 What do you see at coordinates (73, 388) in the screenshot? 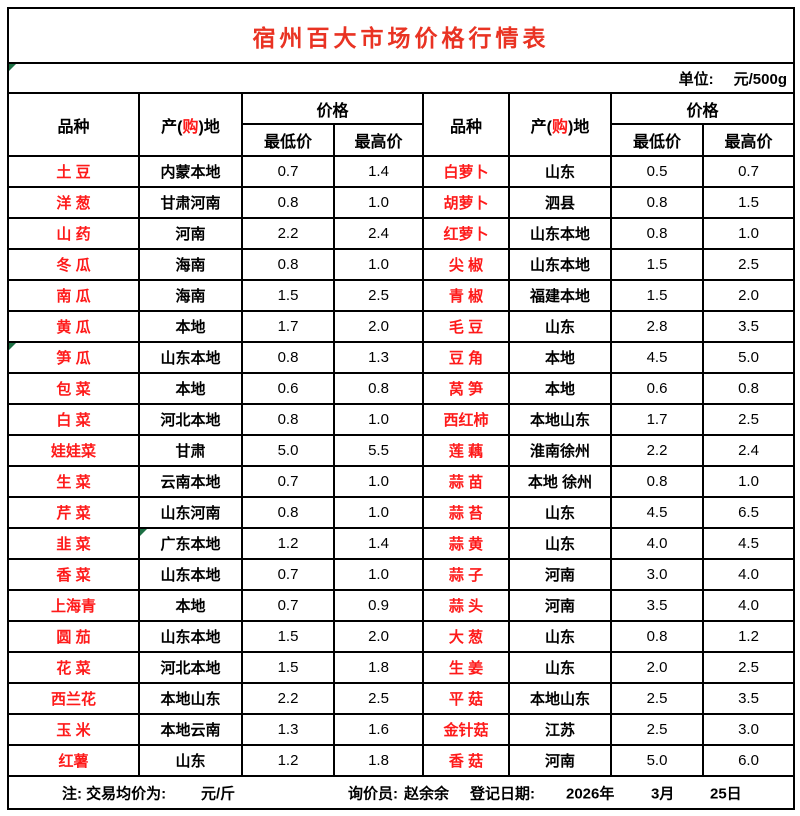
I see `product-name: 包 菜` at bounding box center [73, 388].